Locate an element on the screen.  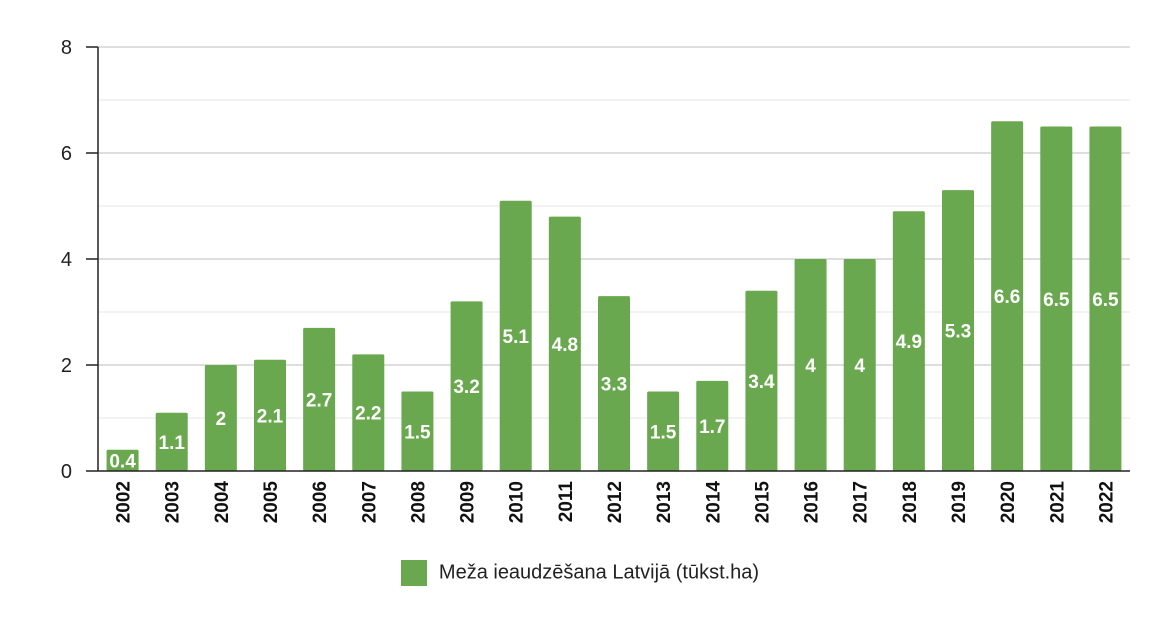
data-label: 2.7 is located at coordinates (319, 400).